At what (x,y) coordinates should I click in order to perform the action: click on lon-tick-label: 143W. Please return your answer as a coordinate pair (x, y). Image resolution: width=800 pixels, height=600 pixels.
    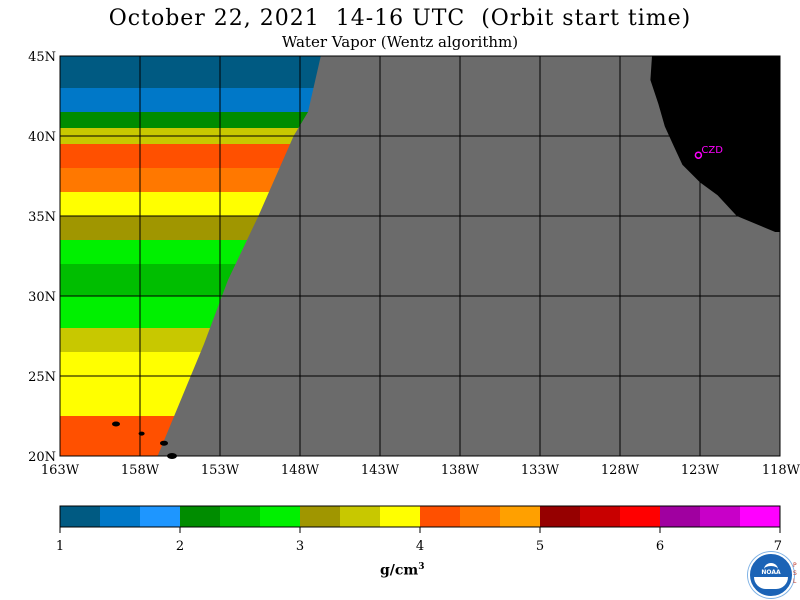
    Looking at the image, I should click on (380, 470).